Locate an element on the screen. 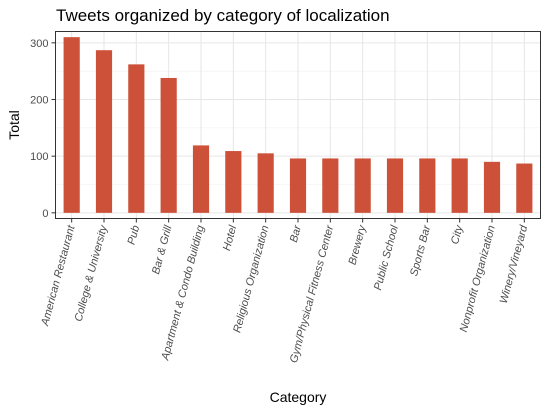 This screenshot has width=550, height=412. x-tick-label: City is located at coordinates (457, 234).